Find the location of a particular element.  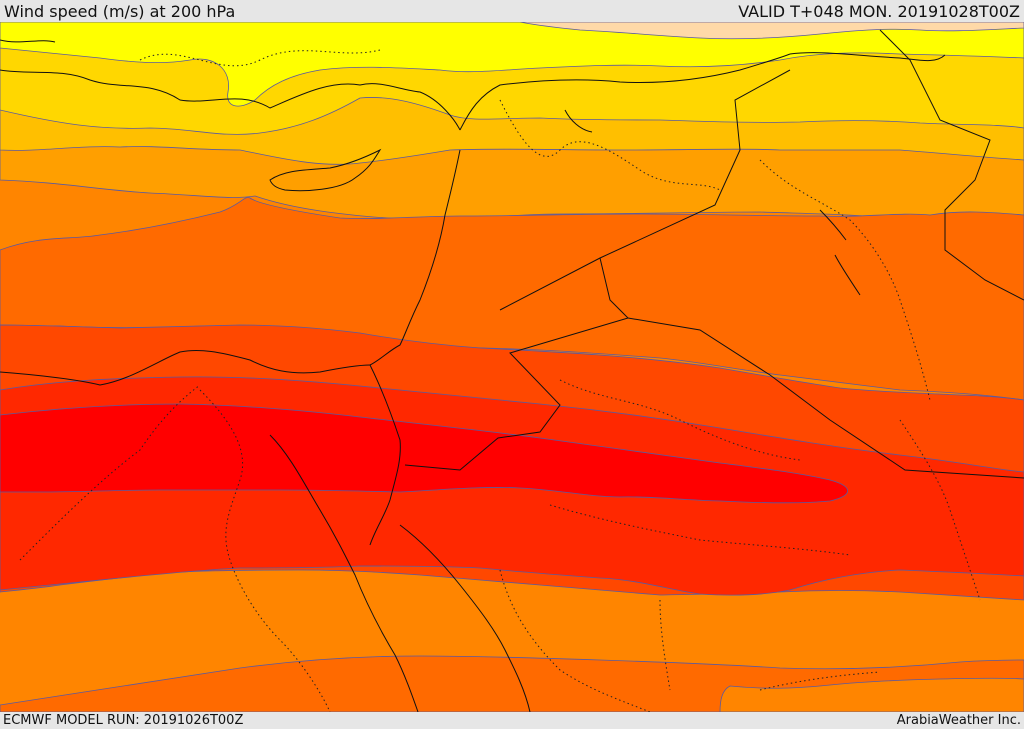

valid-time: VALID T+048 MON. 20191028T00Z is located at coordinates (879, 11).